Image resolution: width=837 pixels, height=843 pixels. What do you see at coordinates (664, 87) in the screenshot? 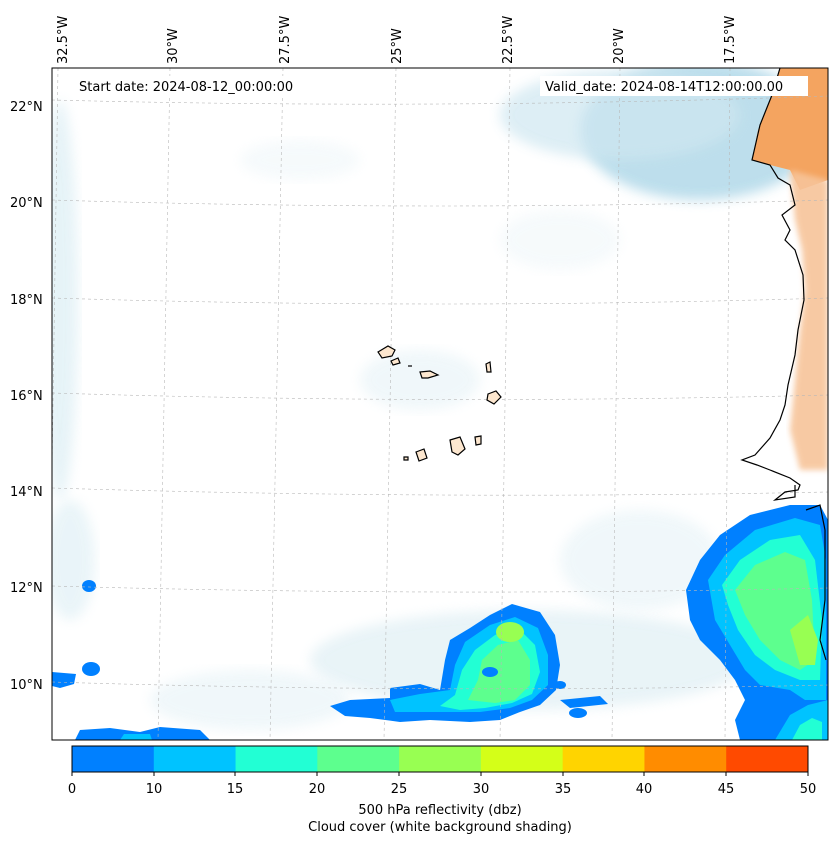
I see `valid-date-label: Valid_date: 2024-08-14T12:00:00.00` at bounding box center [664, 87].